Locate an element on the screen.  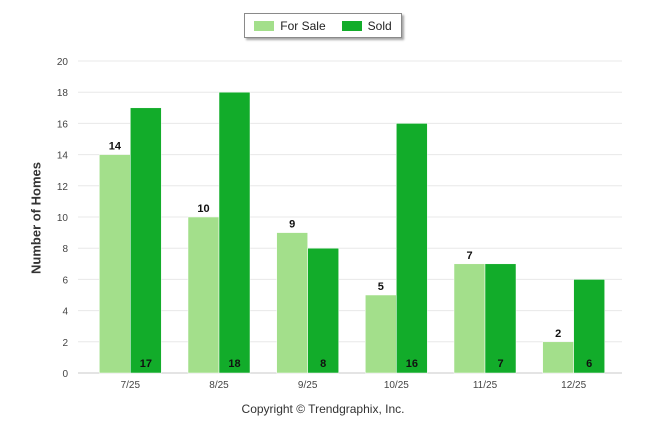
data-label-for-sale: 5 is located at coordinates (381, 287).